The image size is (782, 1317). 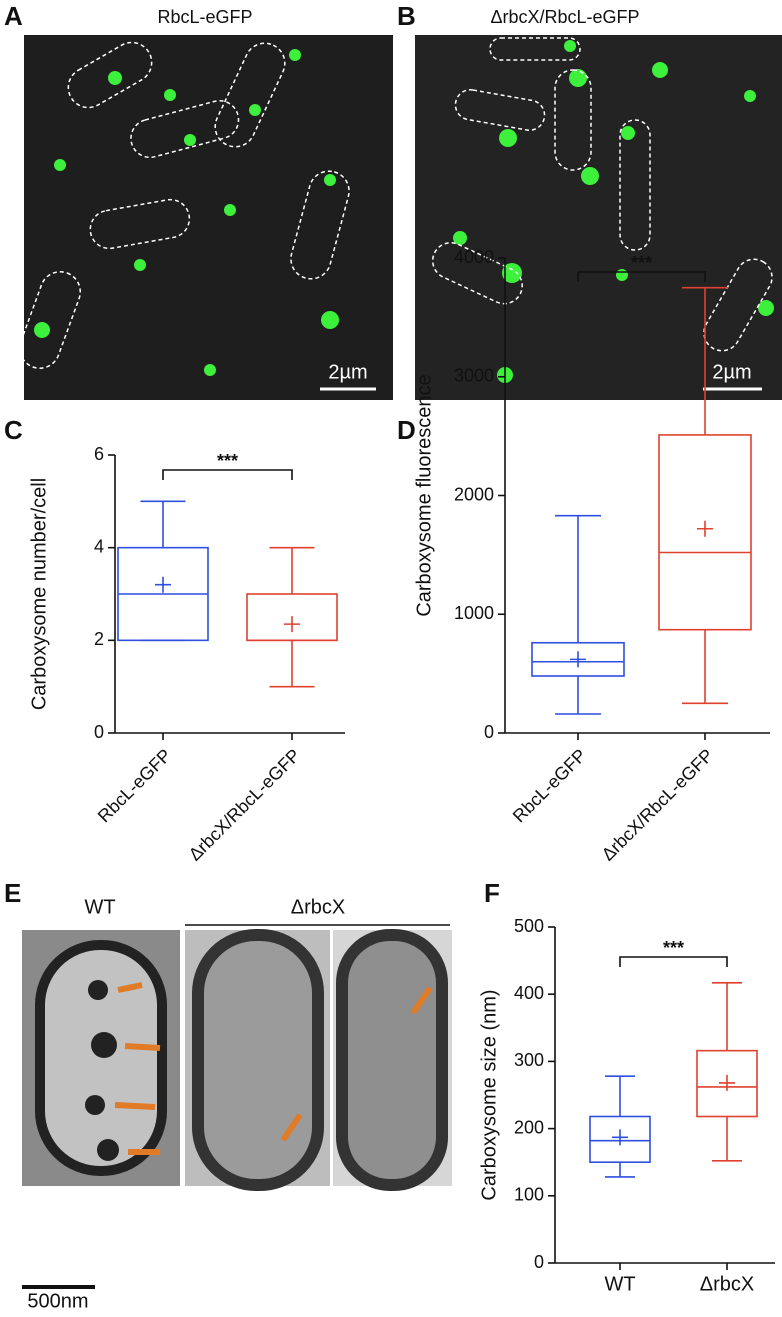 I want to click on fluorescence-spots, so click(x=186, y=212).